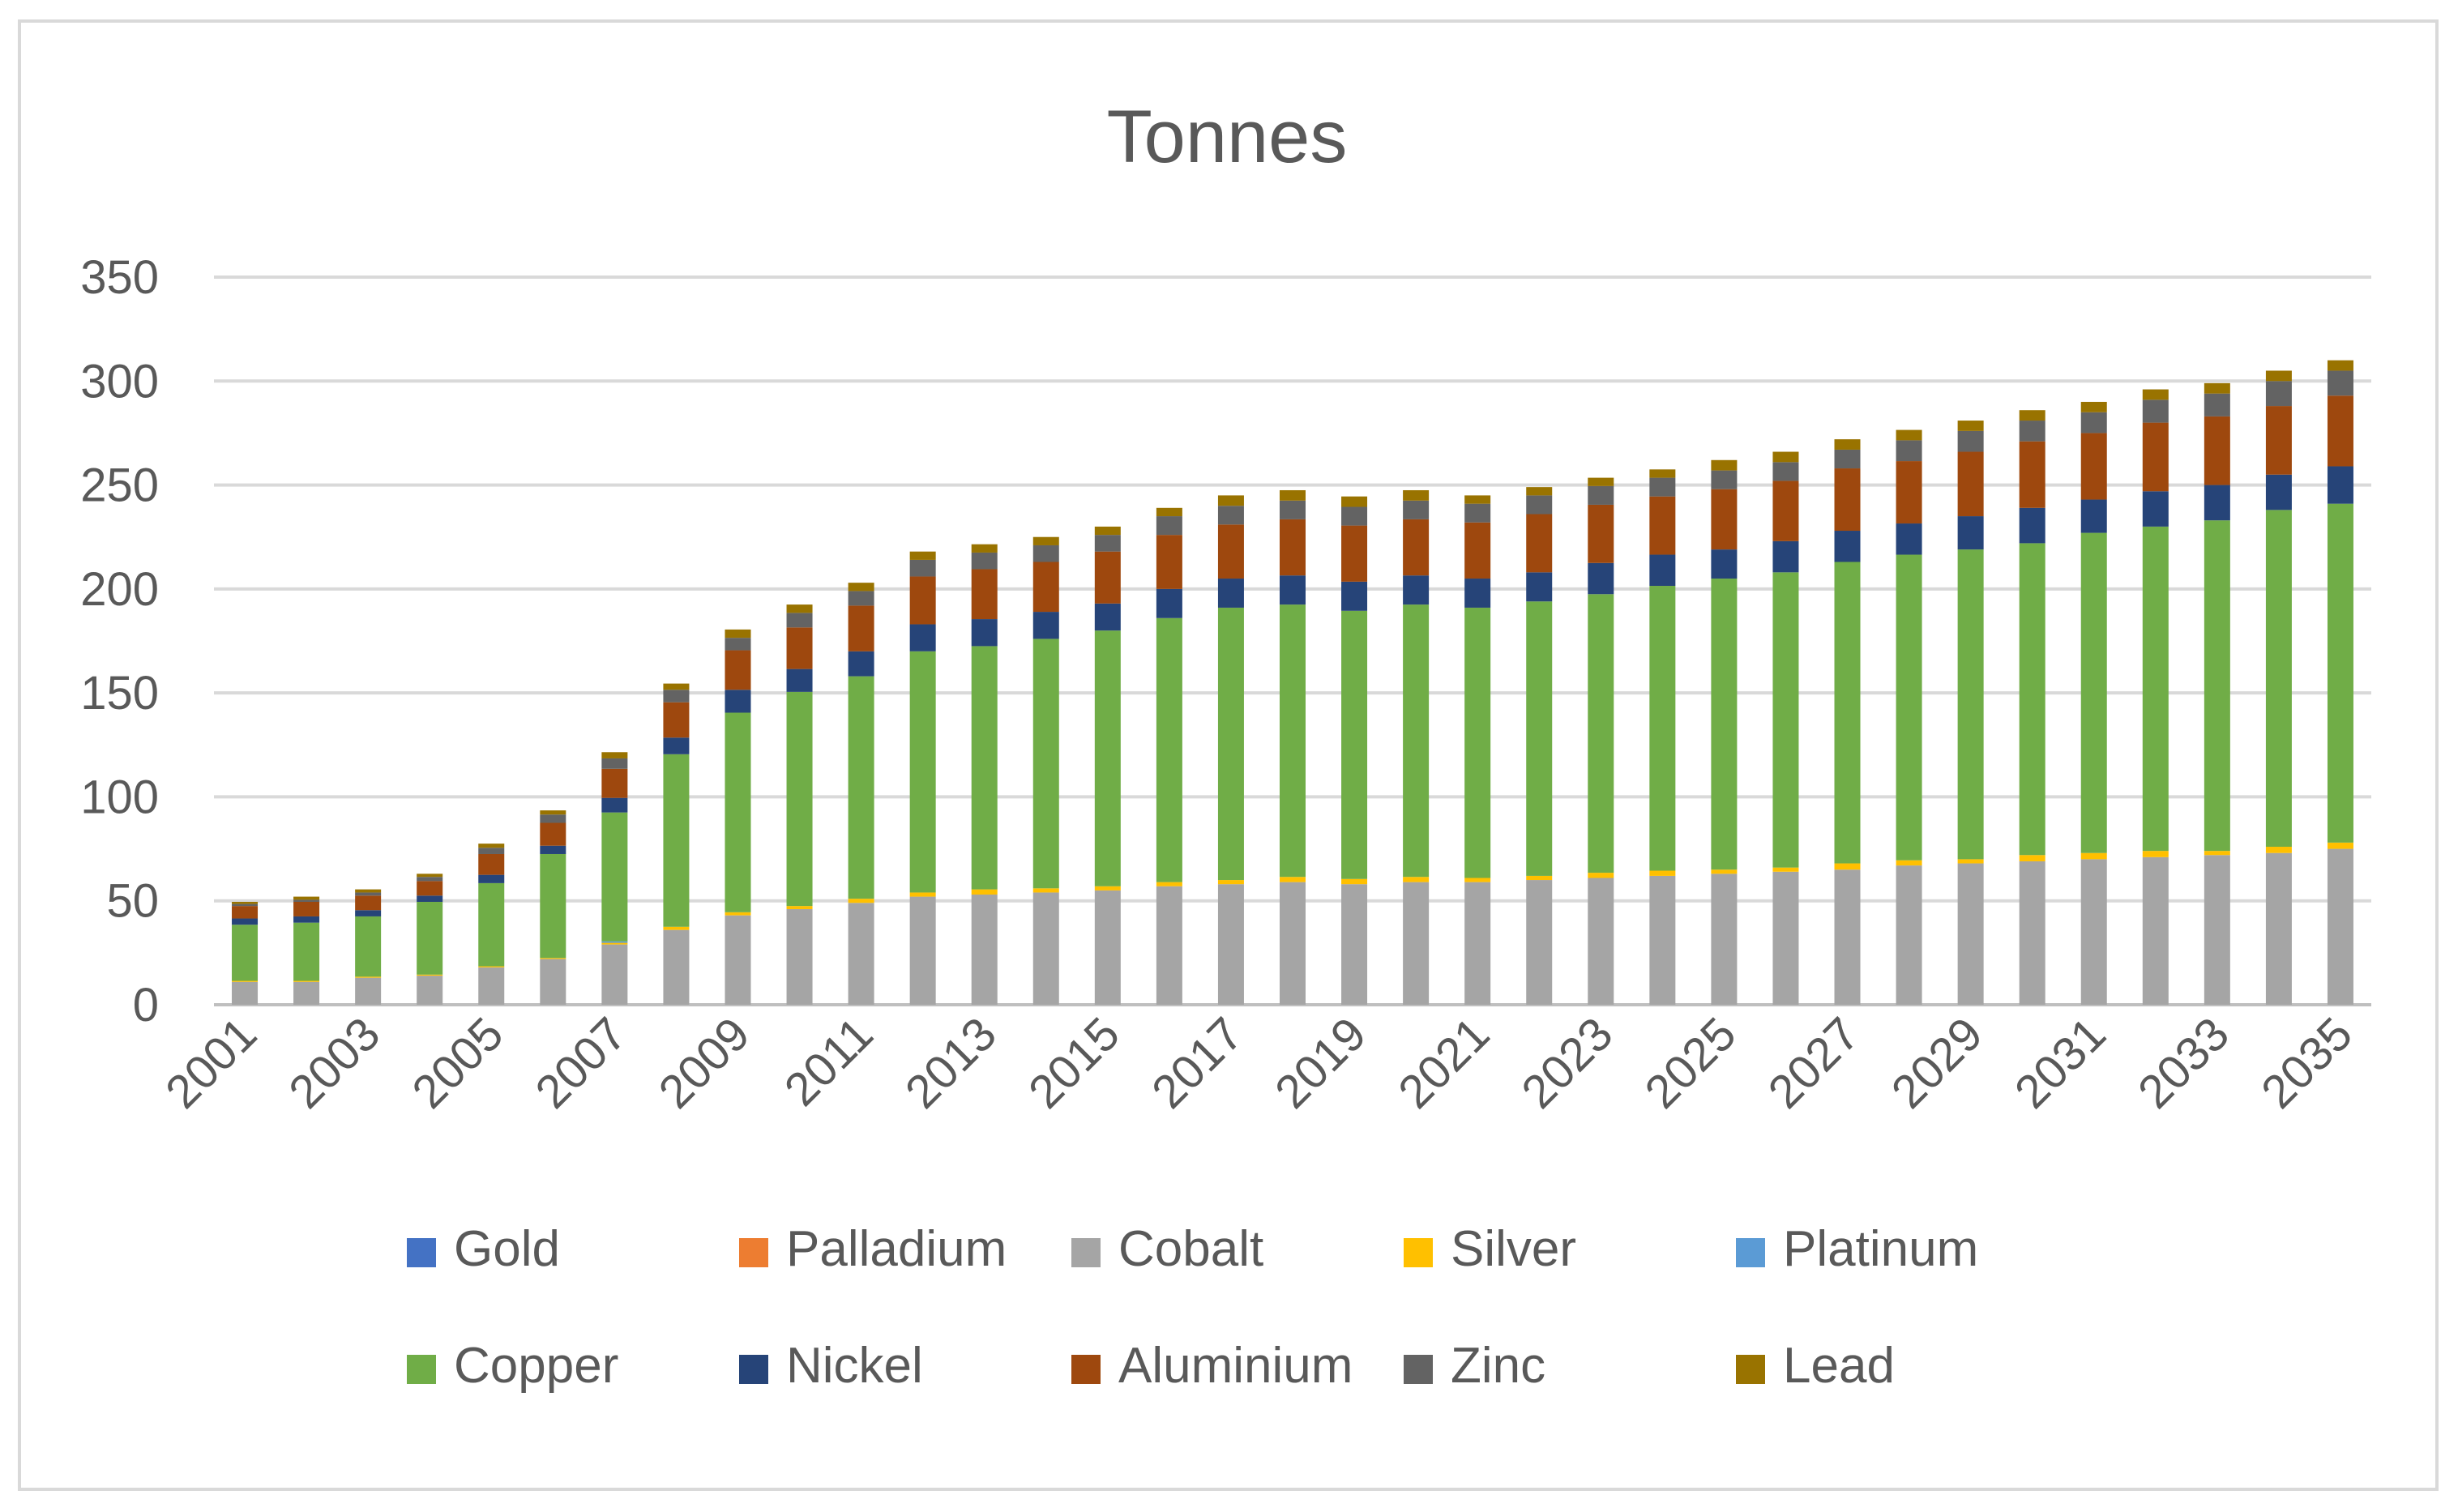  Describe the element at coordinates (368, 903) in the screenshot. I see `bar-aluminium-2003` at that location.